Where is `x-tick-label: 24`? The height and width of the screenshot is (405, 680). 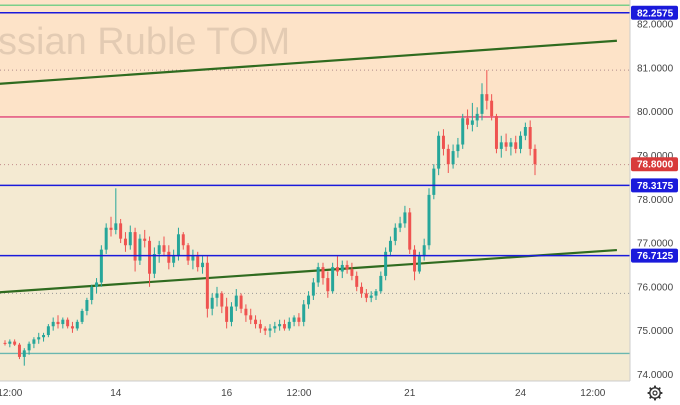
x-tick-label: 24 is located at coordinates (521, 393).